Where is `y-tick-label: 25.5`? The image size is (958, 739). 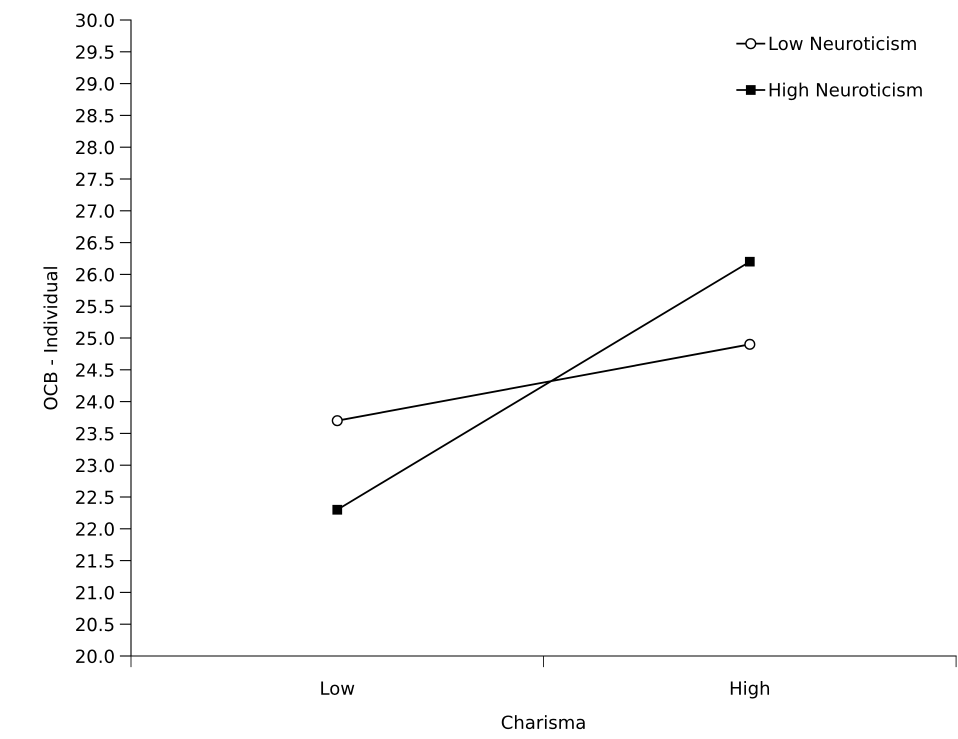 y-tick-label: 25.5 is located at coordinates (95, 307).